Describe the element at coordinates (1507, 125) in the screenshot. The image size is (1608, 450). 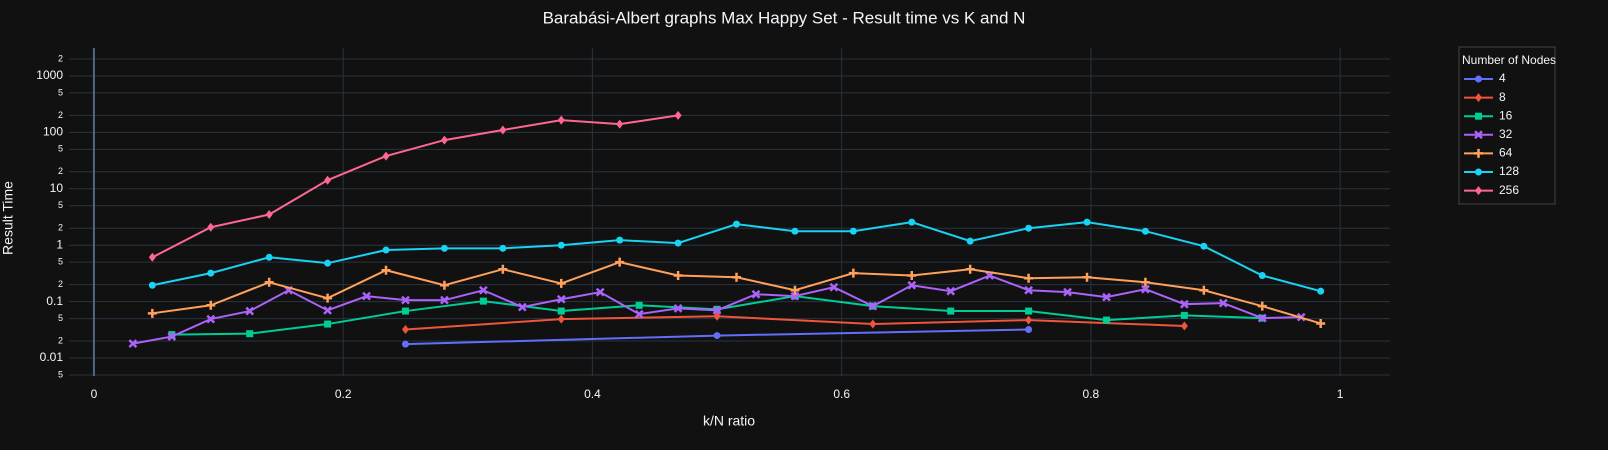
I see `legend-box` at that location.